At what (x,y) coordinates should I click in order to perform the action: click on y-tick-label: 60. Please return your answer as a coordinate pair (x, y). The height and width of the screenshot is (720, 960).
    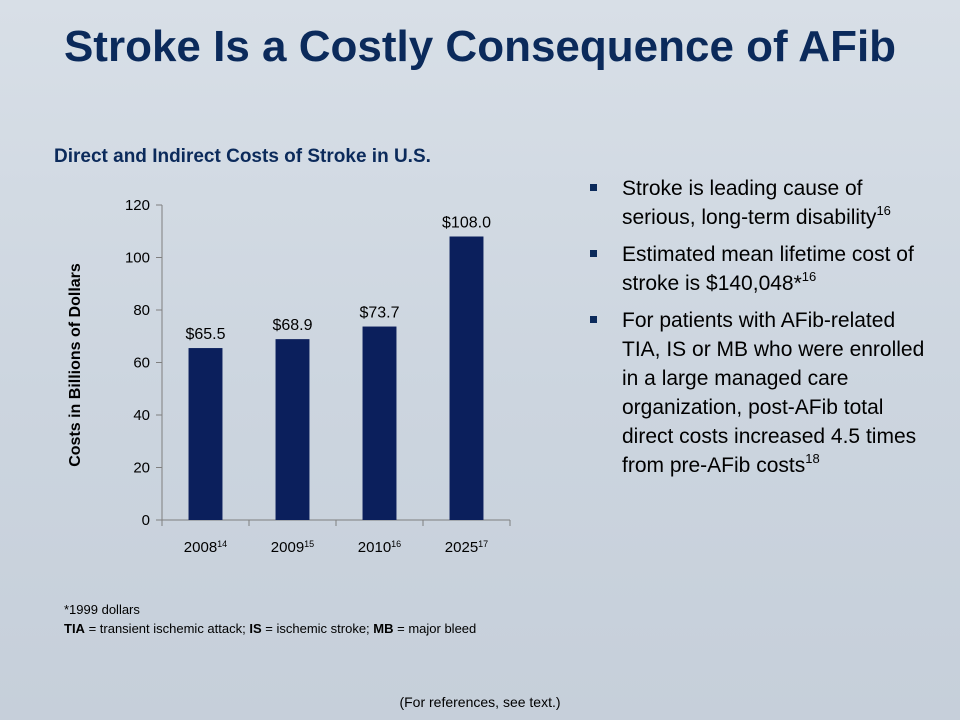
    Looking at the image, I should click on (141, 363).